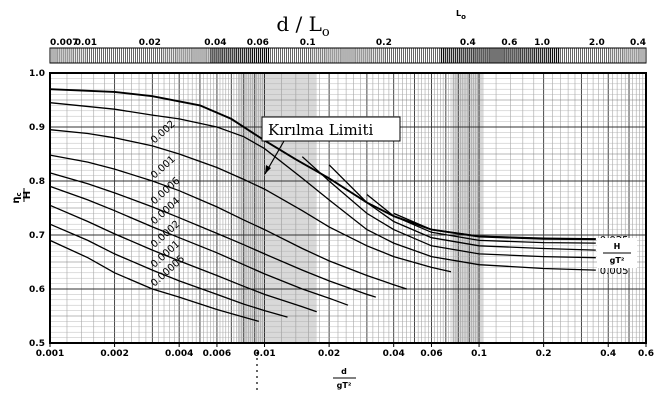 The height and width of the screenshot is (393, 658). I want to click on legend-header: H gT², so click(617, 253).